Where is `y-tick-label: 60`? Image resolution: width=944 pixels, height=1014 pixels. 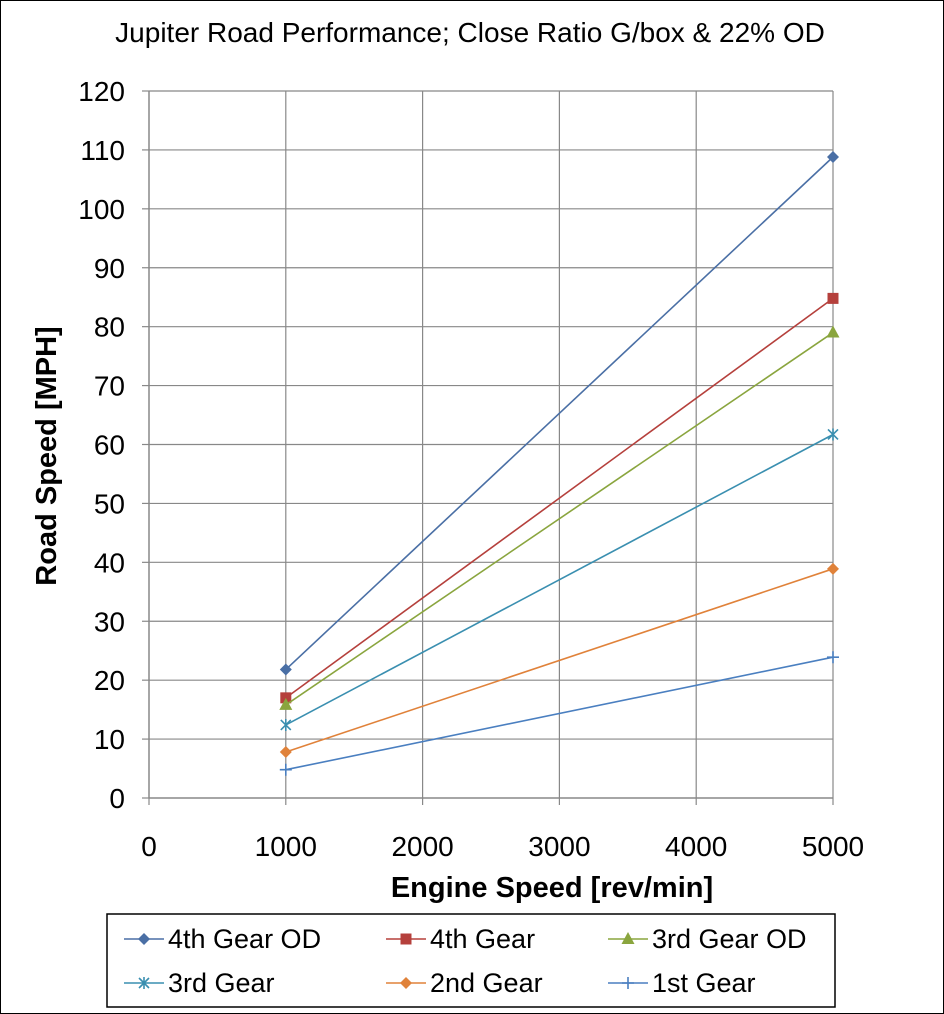
y-tick-label: 60 is located at coordinates (109, 445).